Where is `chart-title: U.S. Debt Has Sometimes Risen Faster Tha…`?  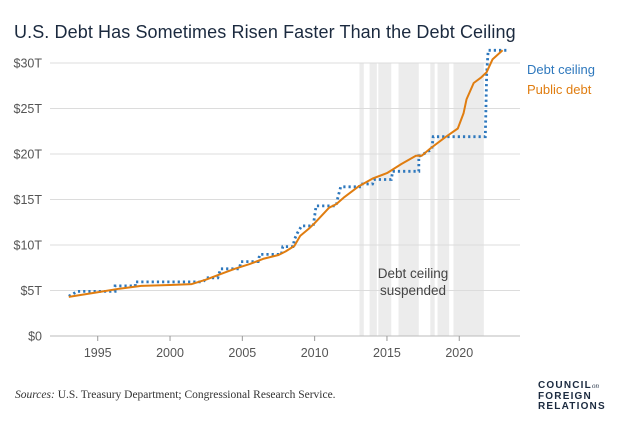
chart-title: U.S. Debt Has Sometimes Risen Faster Tha… is located at coordinates (265, 32).